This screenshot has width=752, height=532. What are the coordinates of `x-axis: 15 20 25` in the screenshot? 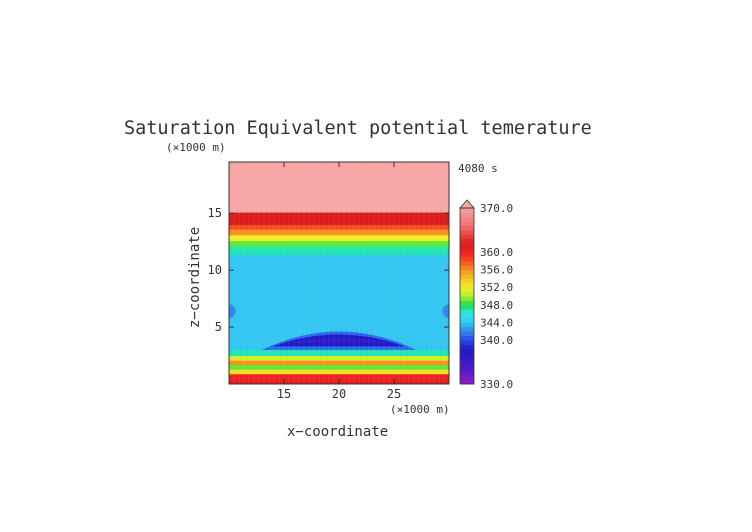 It's located at (339, 281).